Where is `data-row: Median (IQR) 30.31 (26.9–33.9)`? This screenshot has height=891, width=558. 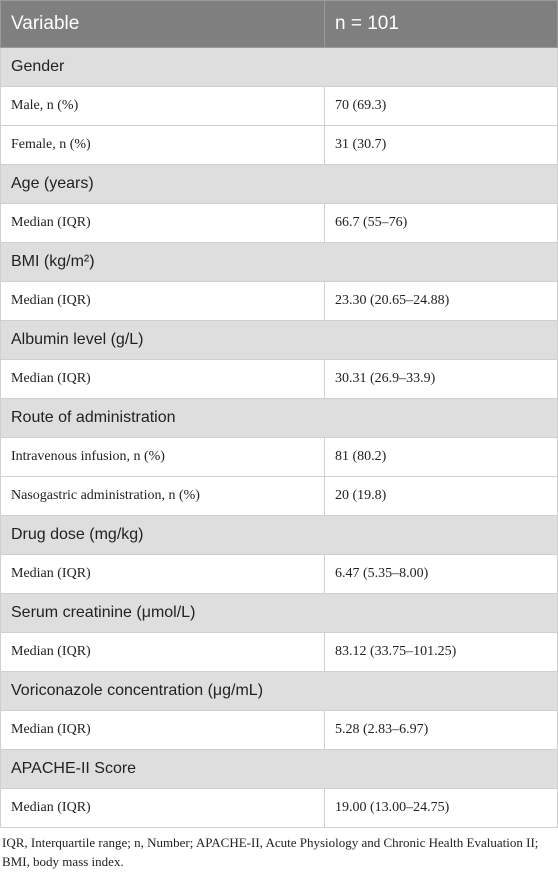
data-row: Median (IQR) 30.31 (26.9–33.9) is located at coordinates (279, 379).